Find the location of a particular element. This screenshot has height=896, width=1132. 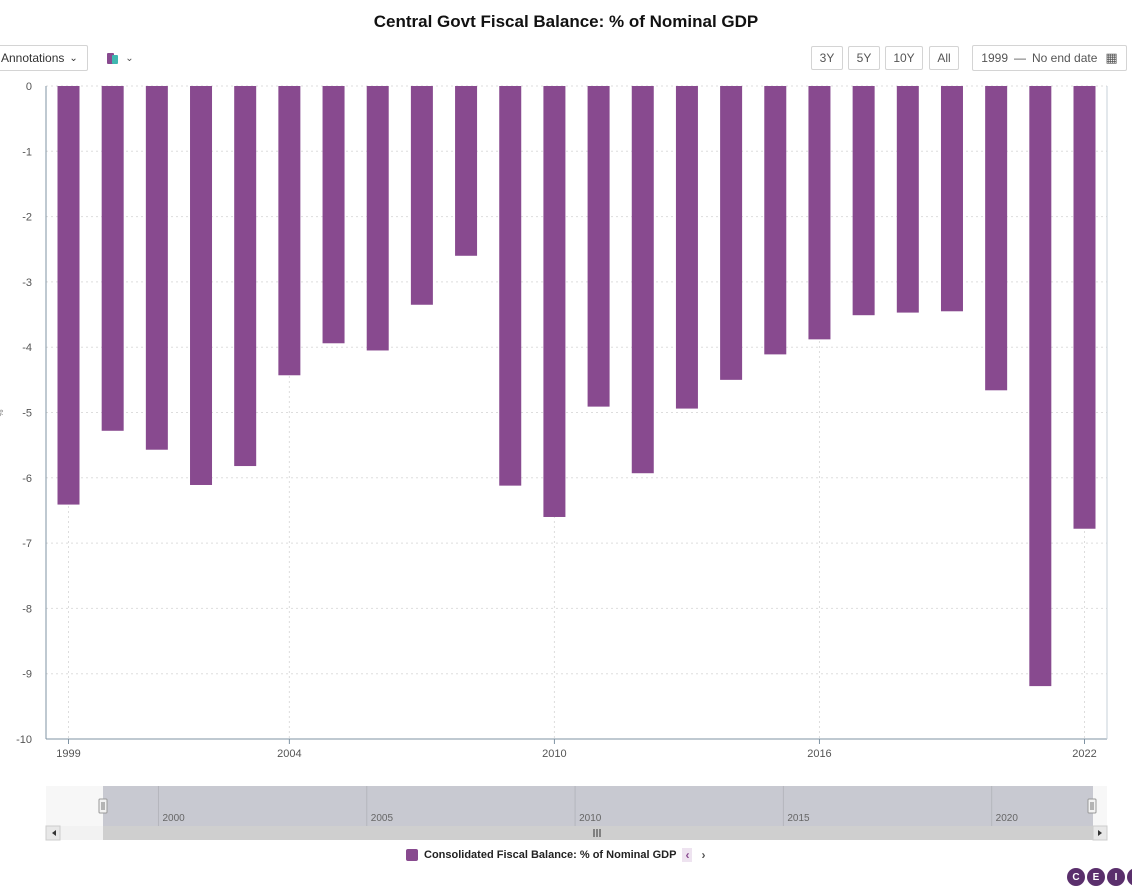

y-tick-label: -10 is located at coordinates (24, 740).